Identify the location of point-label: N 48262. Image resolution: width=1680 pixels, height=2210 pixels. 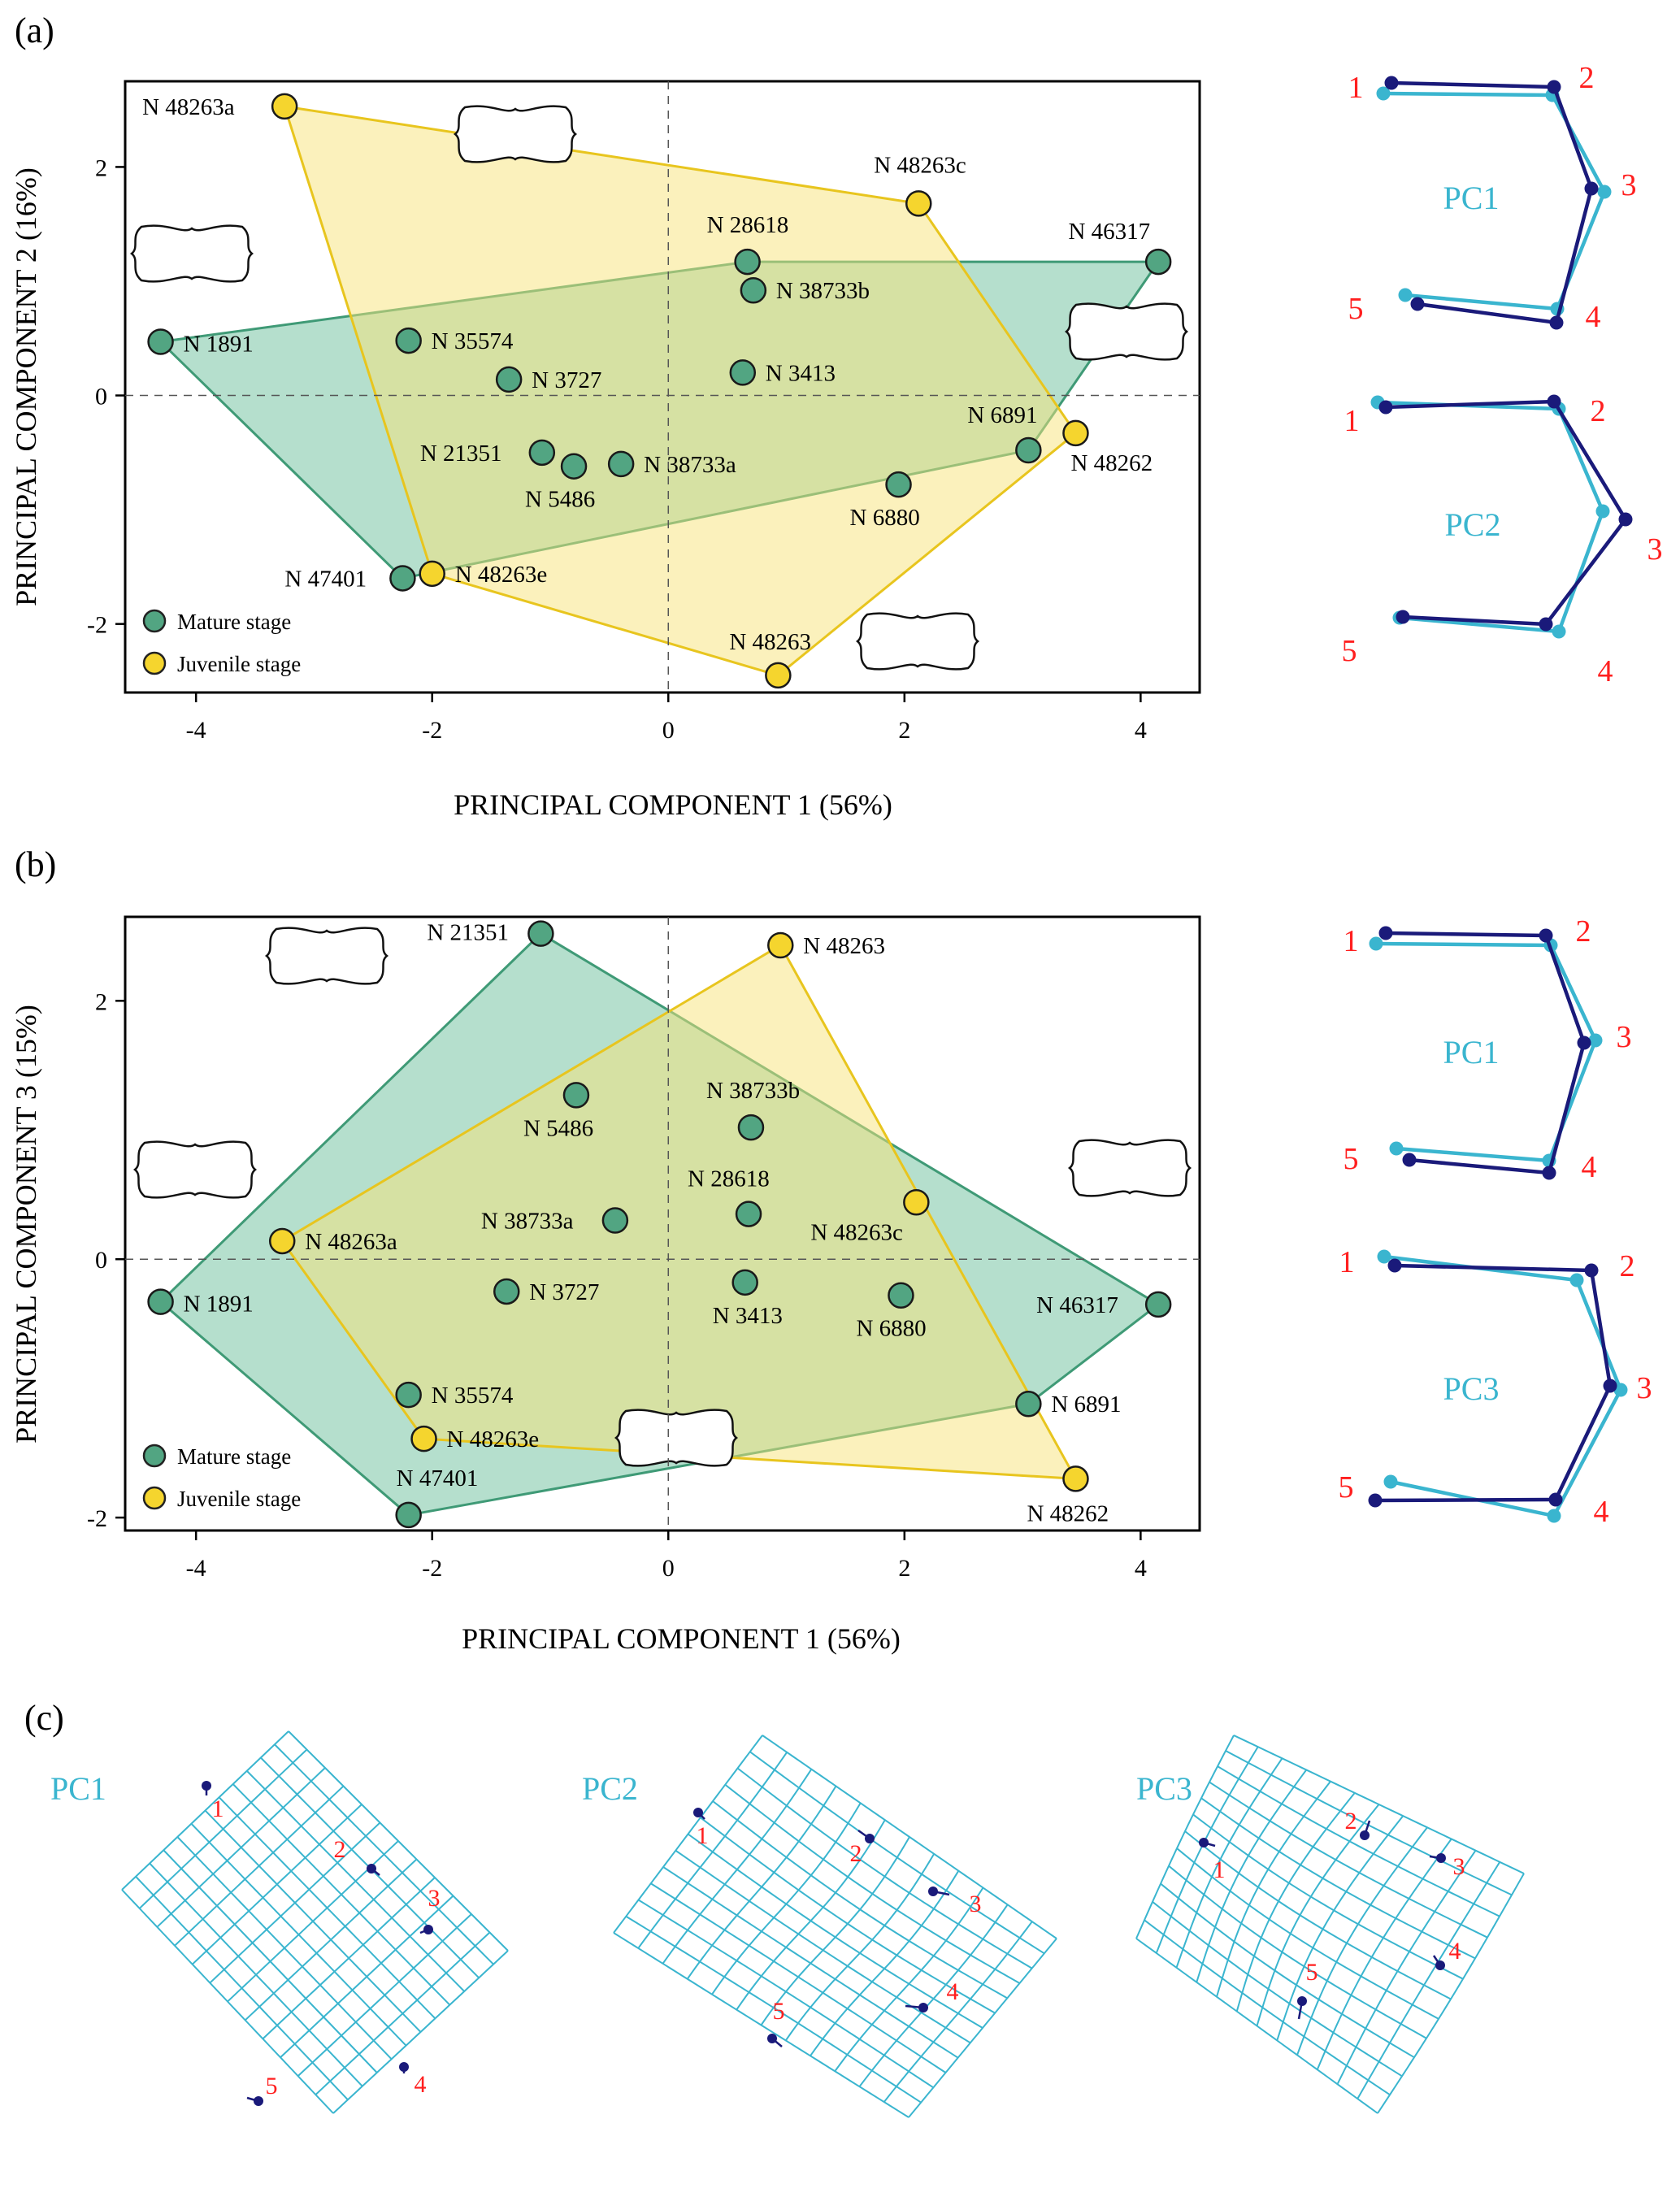
(1111, 463).